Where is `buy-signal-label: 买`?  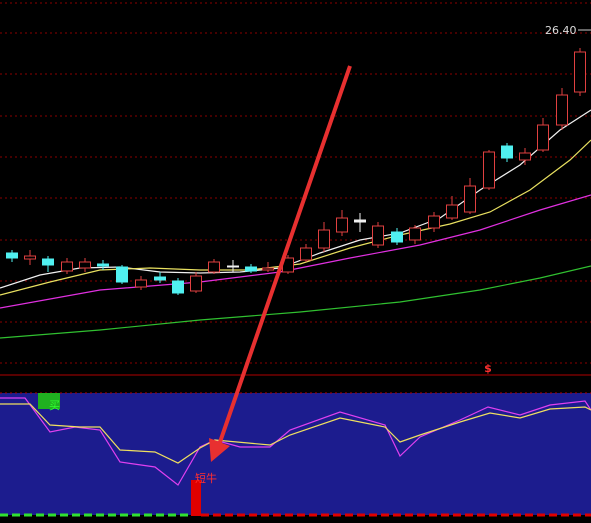
buy-signal-label: 买 is located at coordinates (54, 405).